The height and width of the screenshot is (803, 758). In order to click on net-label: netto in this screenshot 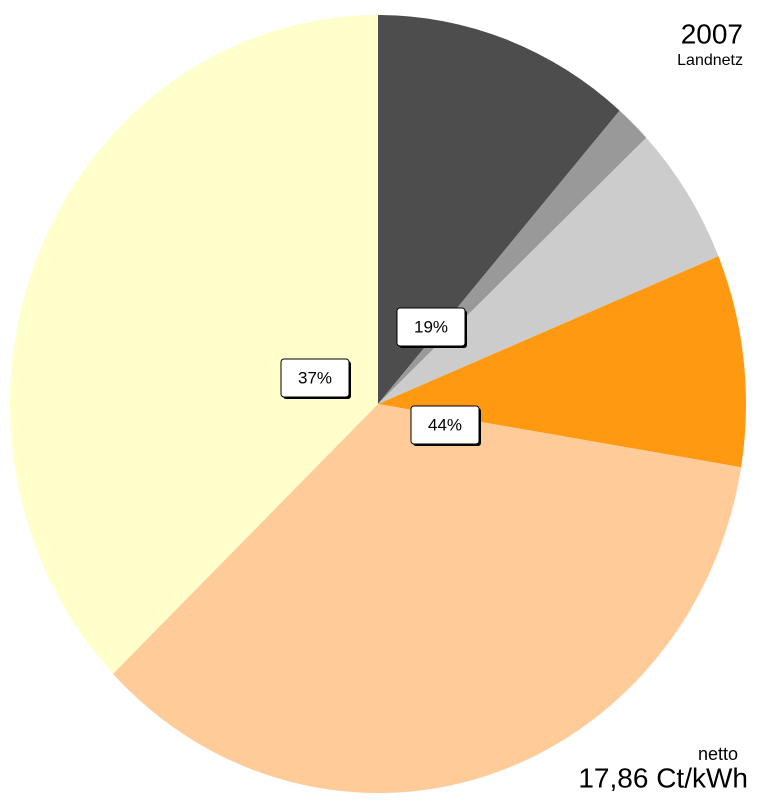, I will do `click(718, 754)`.